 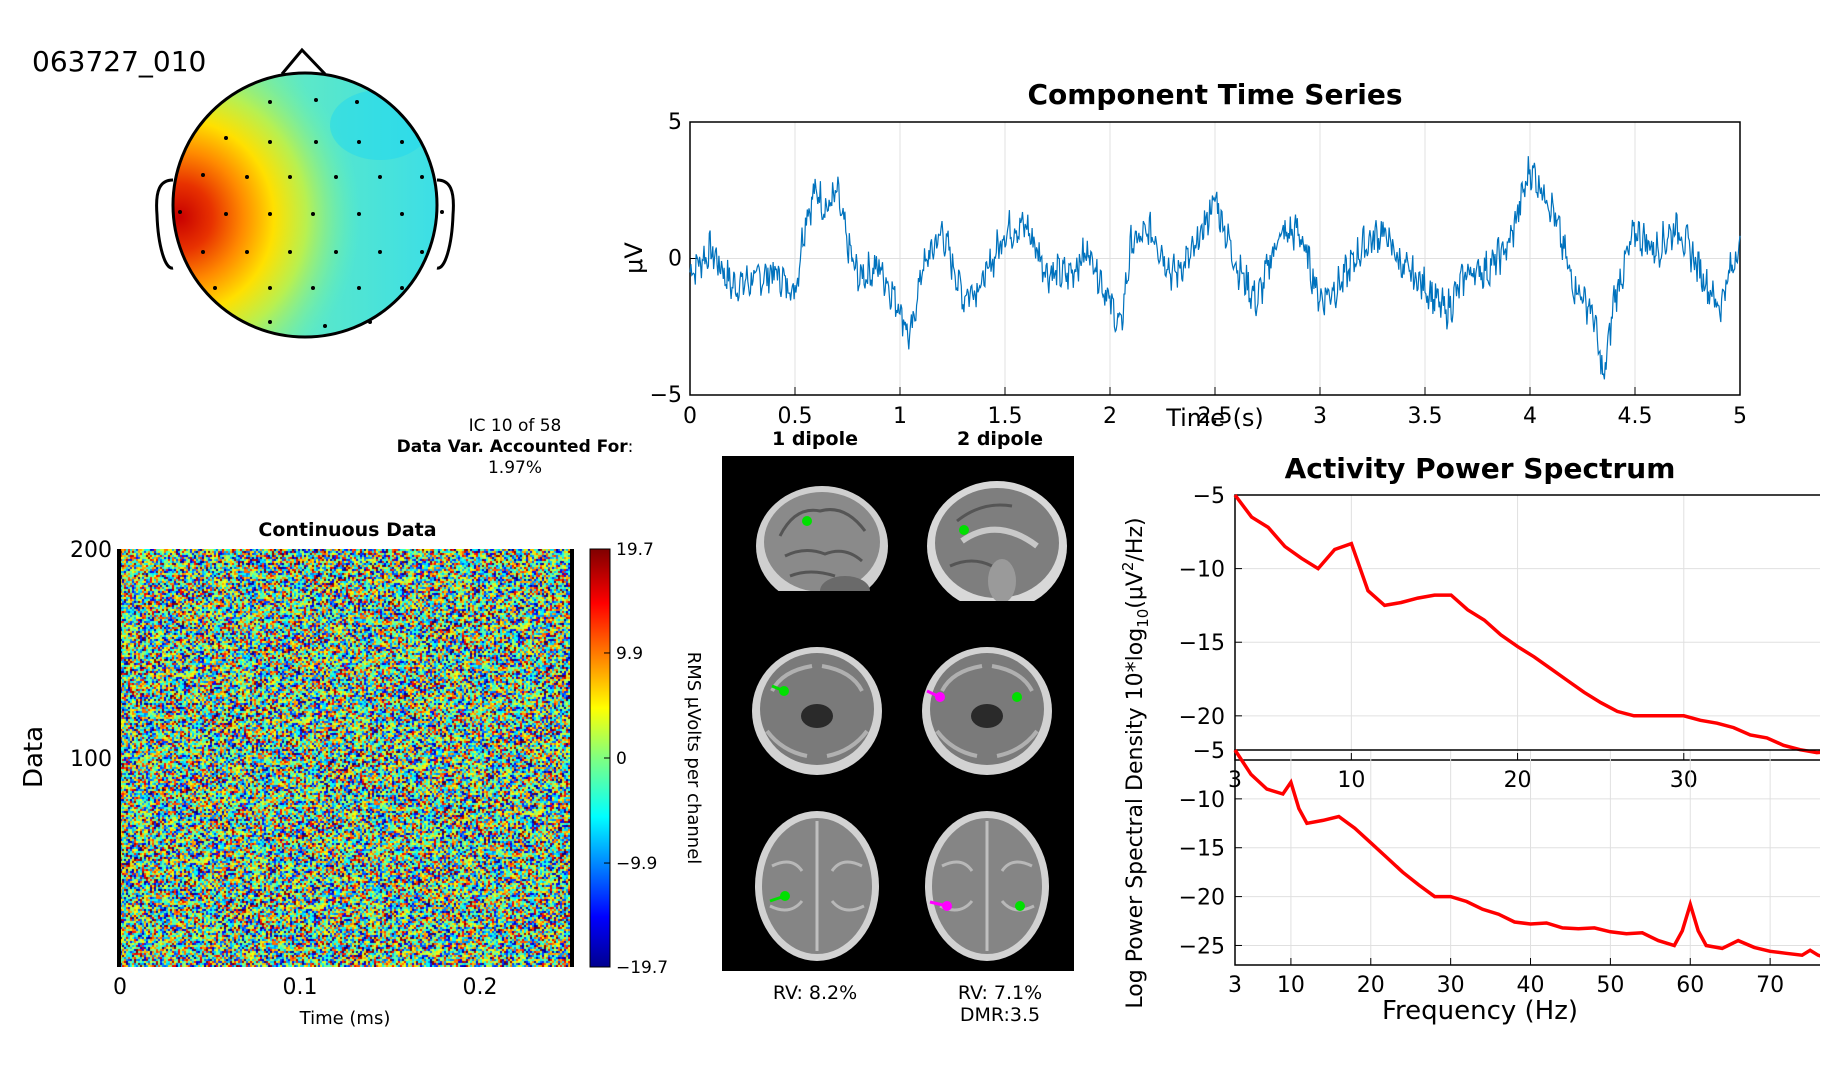 I want to click on sagittal-slice-1-dipole, so click(x=820, y=553).